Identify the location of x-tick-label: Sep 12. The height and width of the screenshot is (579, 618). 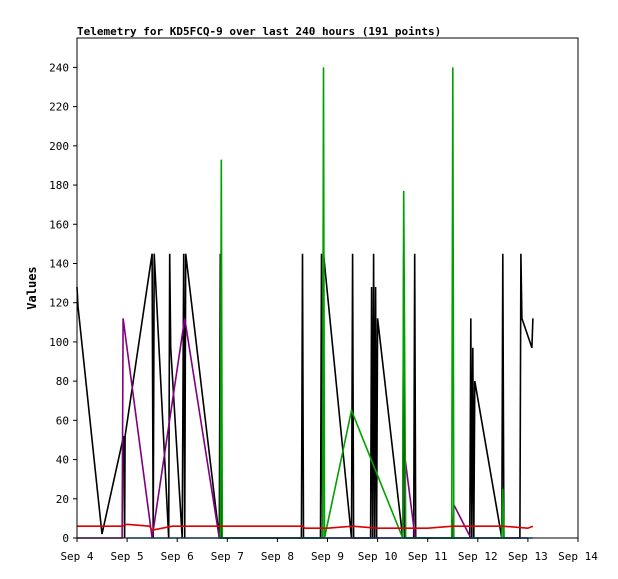
(478, 556).